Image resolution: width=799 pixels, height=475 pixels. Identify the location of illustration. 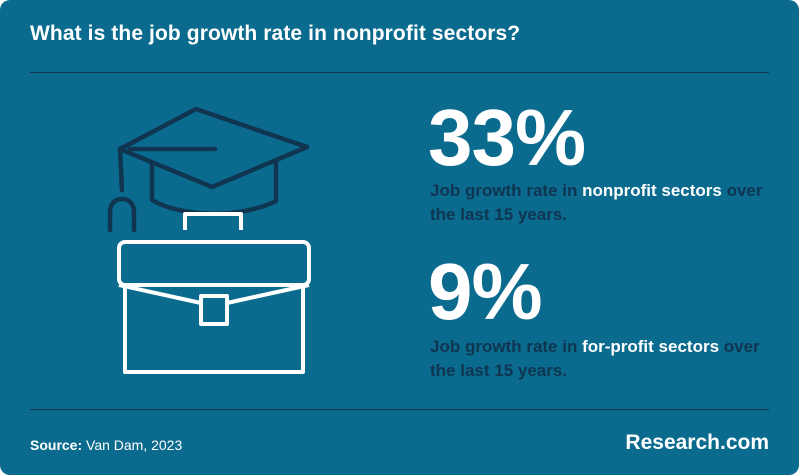
(209, 240).